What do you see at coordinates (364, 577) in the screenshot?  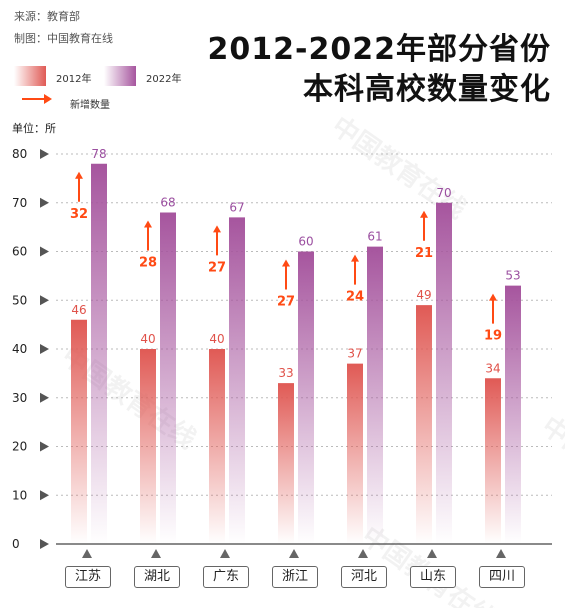 I see `x-category-label: 河北` at bounding box center [364, 577].